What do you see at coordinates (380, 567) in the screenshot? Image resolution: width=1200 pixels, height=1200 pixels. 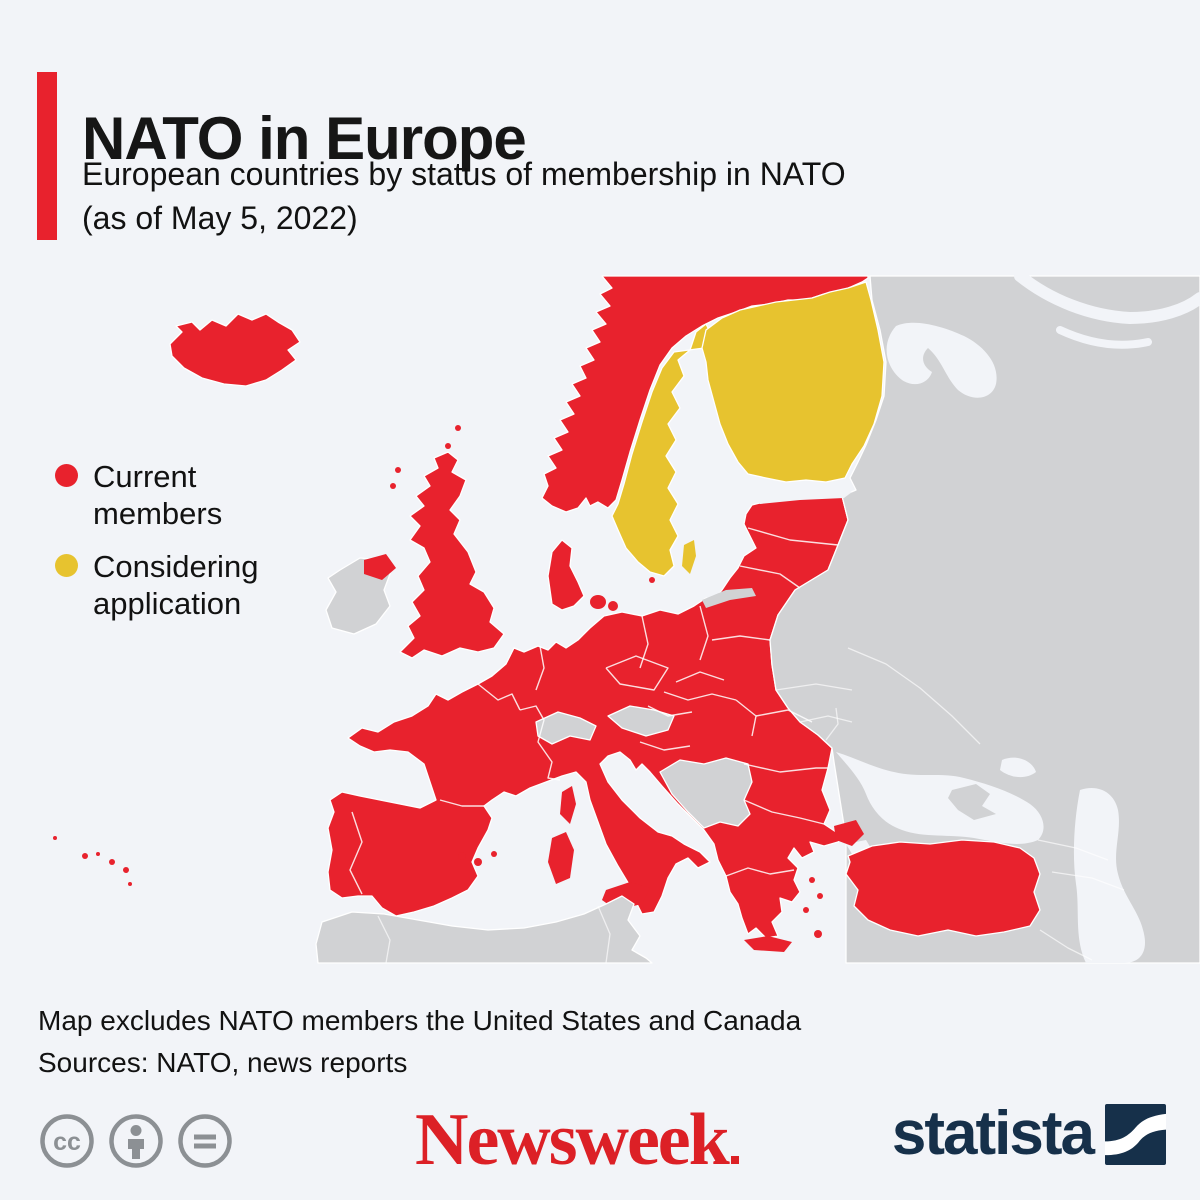 I see `region-northern-ireland` at bounding box center [380, 567].